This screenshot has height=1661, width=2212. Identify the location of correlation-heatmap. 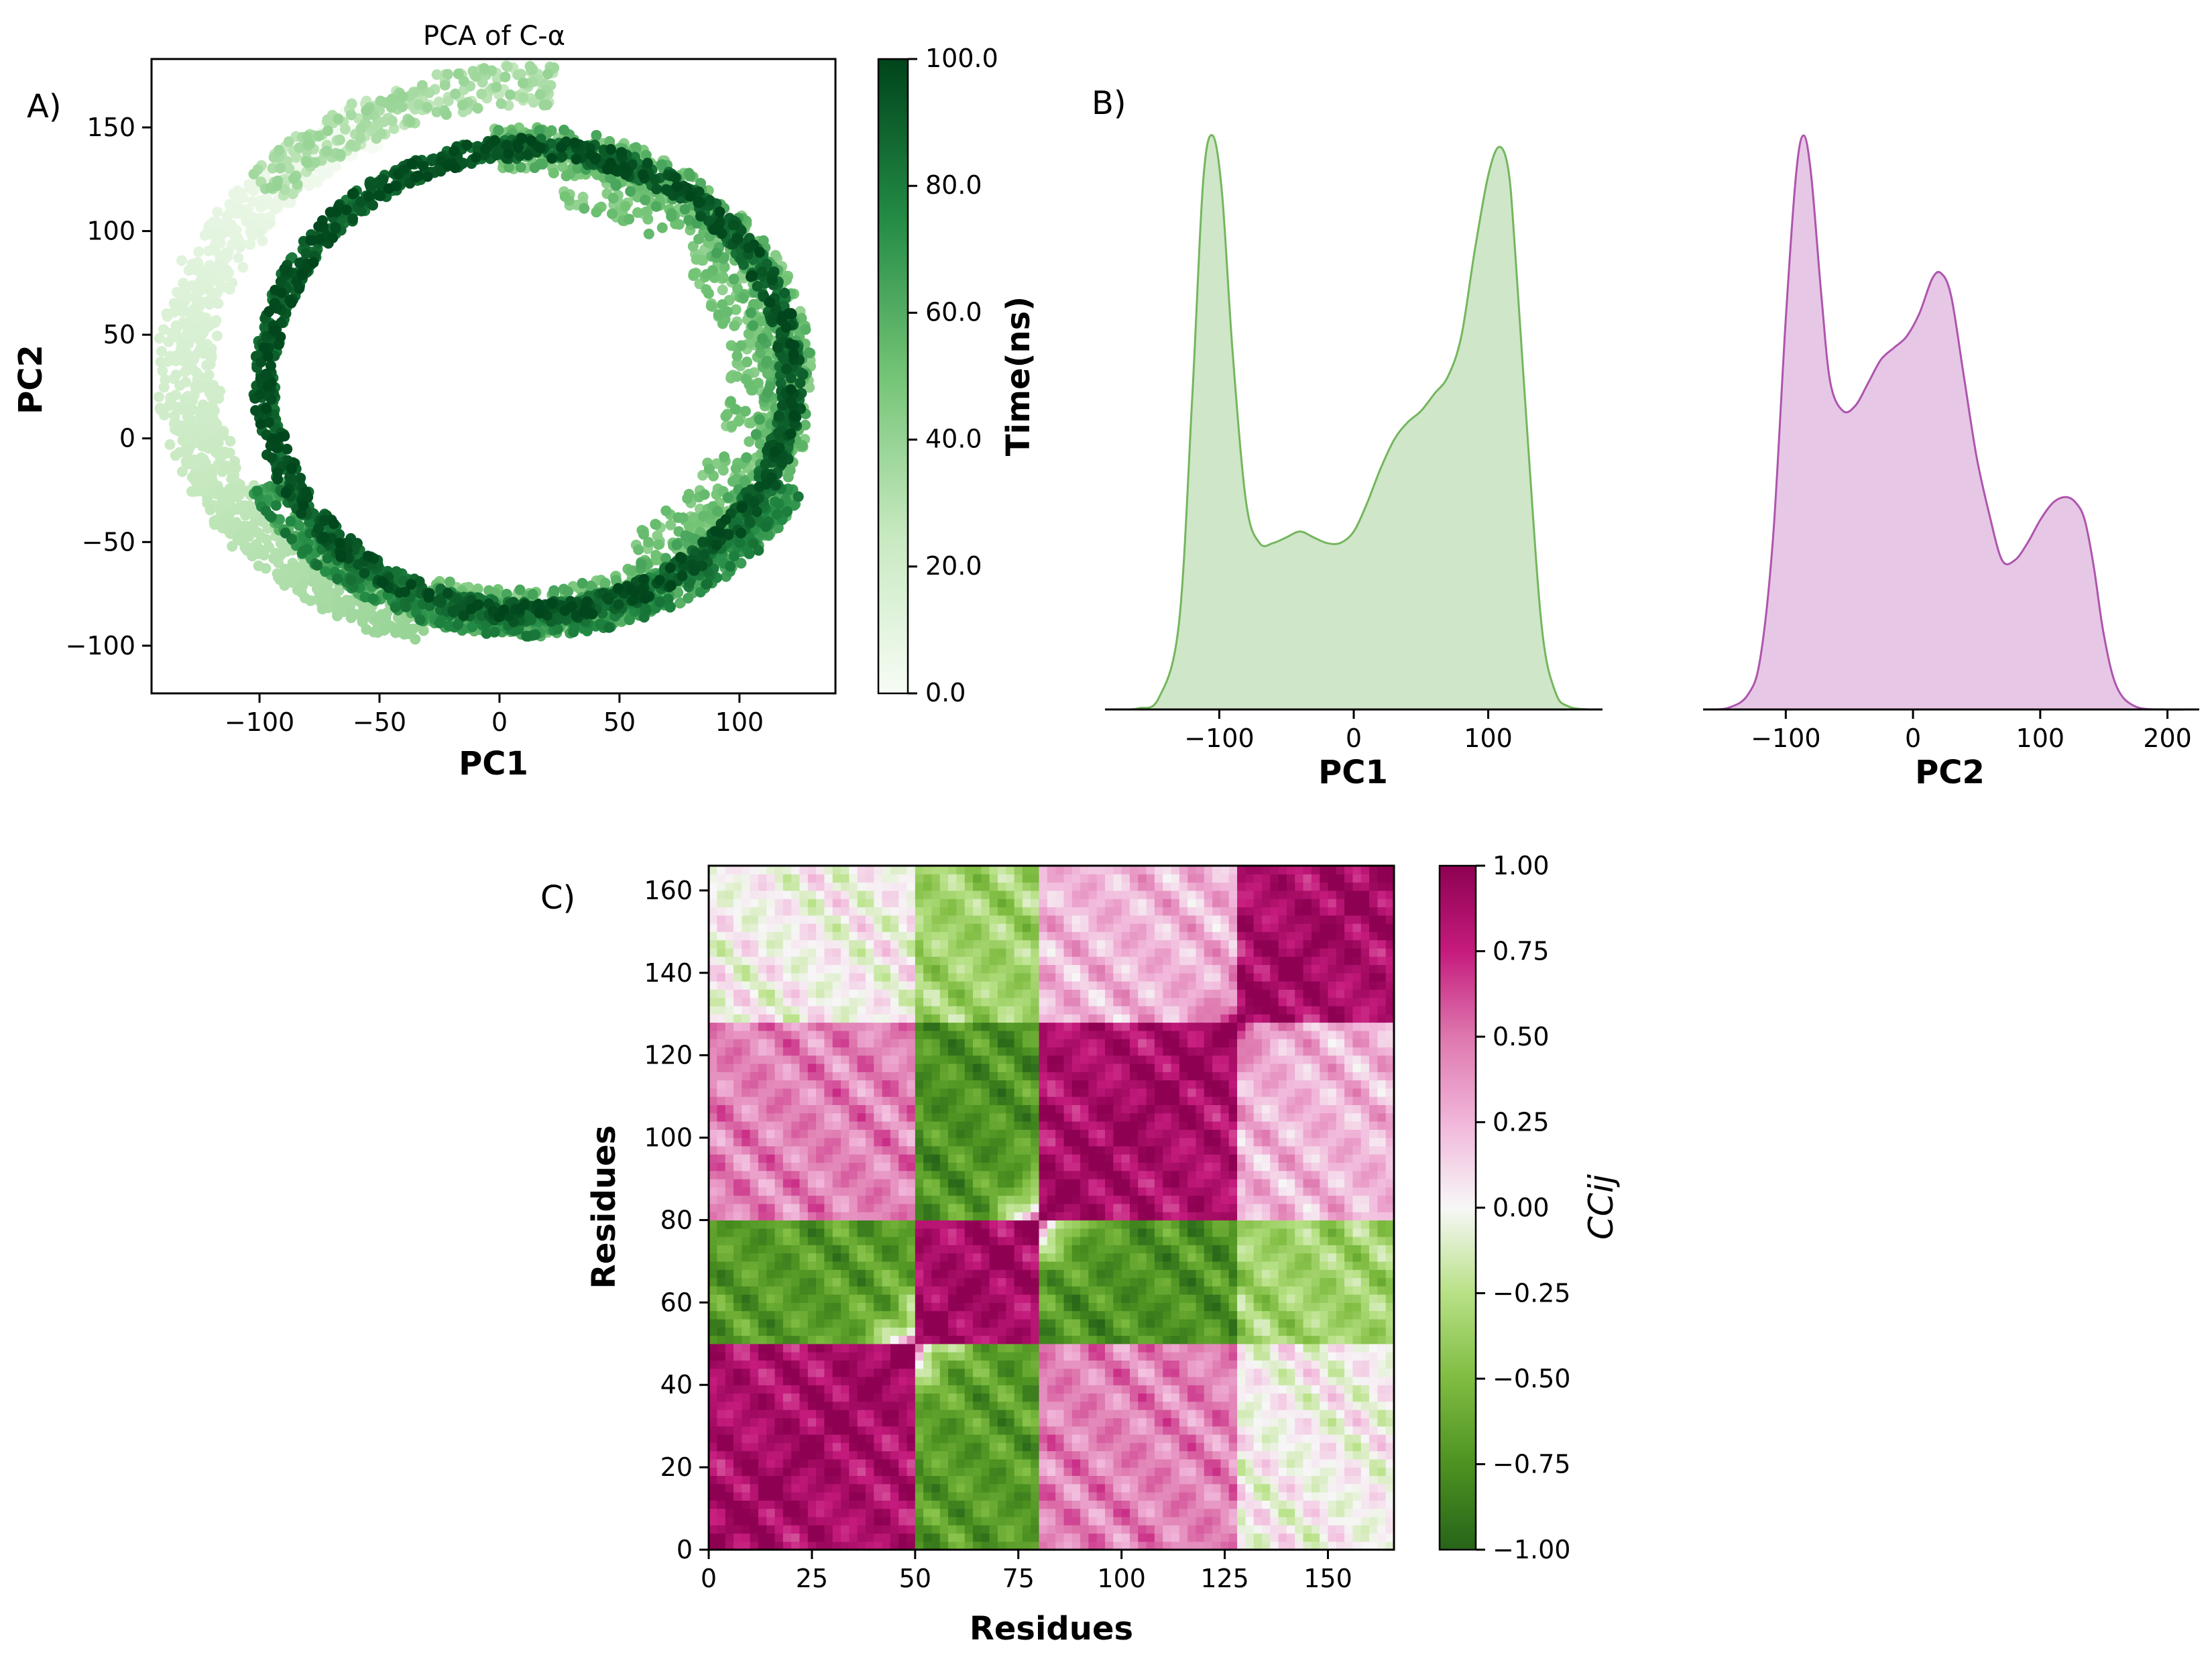
(1052, 1208).